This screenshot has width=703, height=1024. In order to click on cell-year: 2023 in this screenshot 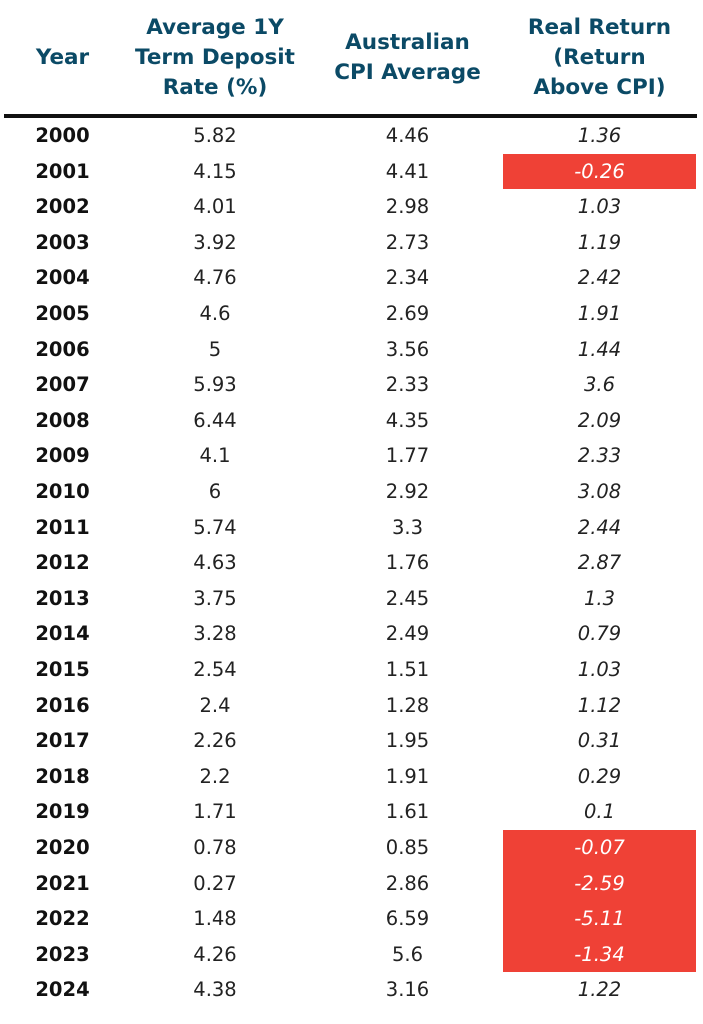, I will do `click(62, 954)`.